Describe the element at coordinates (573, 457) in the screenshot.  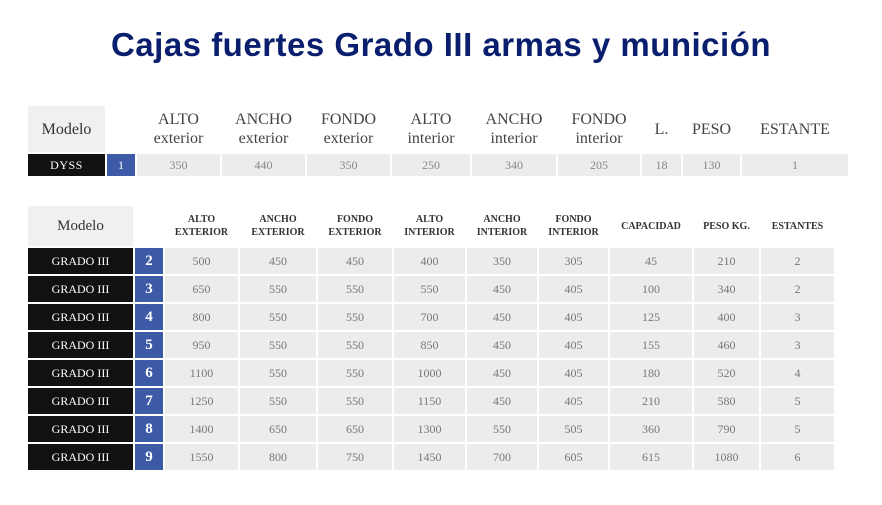
I see `value-cell: 605` at that location.